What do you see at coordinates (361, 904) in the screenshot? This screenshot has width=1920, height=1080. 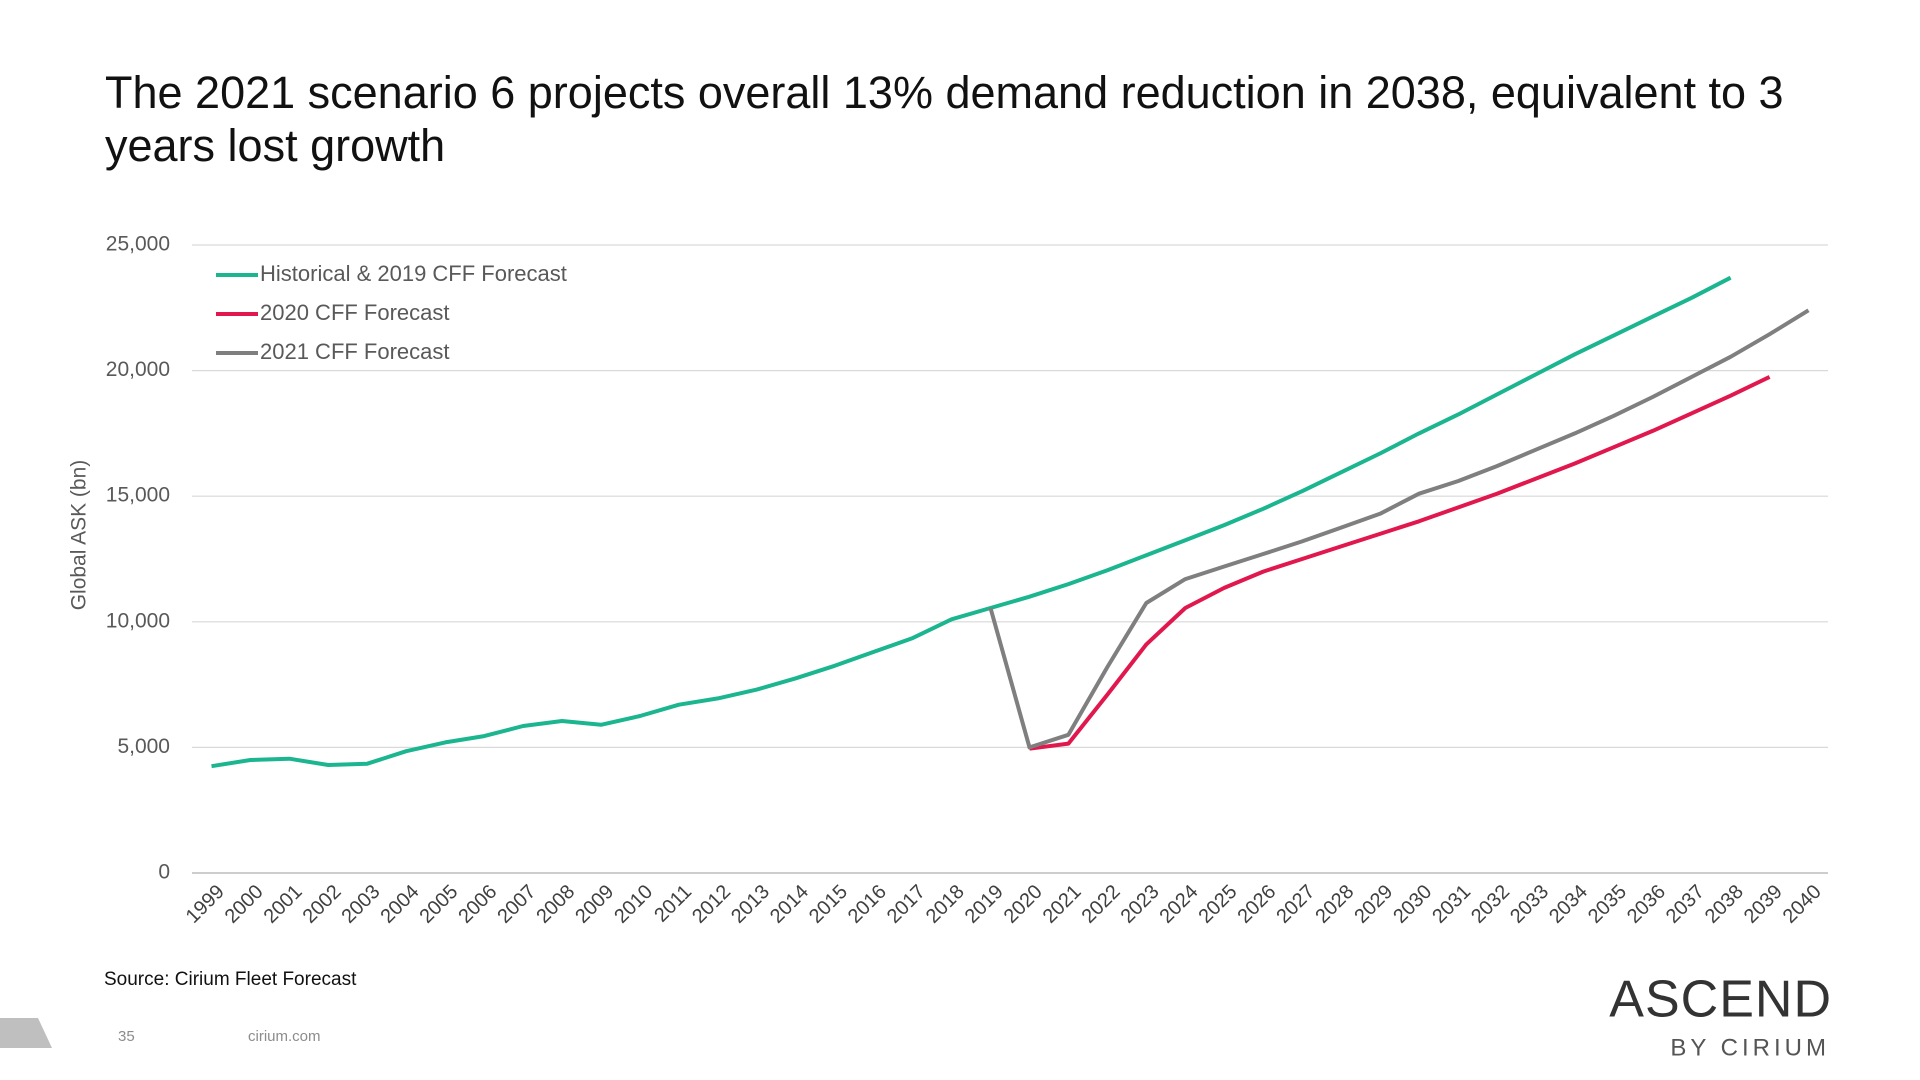 I see `x-tick-label: 2003` at bounding box center [361, 904].